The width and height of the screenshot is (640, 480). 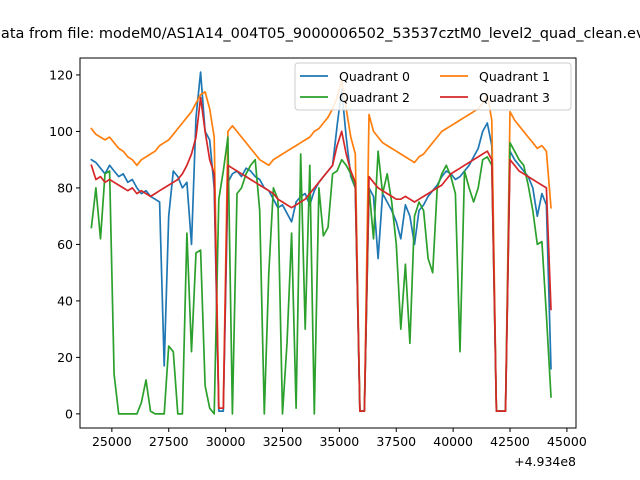 I want to click on x-offset-label: +4.934e8, so click(x=545, y=461).